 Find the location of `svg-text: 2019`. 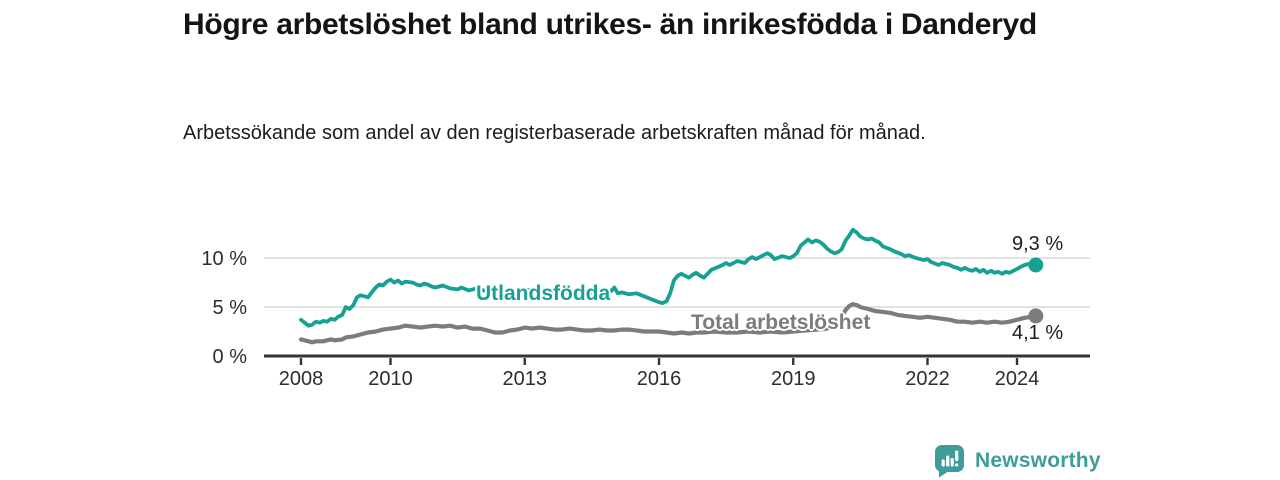

svg-text: 2019 is located at coordinates (793, 379).